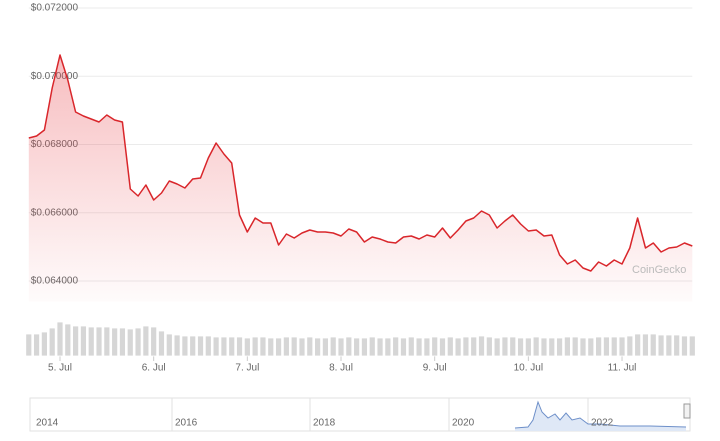  What do you see at coordinates (528, 368) in the screenshot?
I see `x-tick-label: 10. Jul` at bounding box center [528, 368].